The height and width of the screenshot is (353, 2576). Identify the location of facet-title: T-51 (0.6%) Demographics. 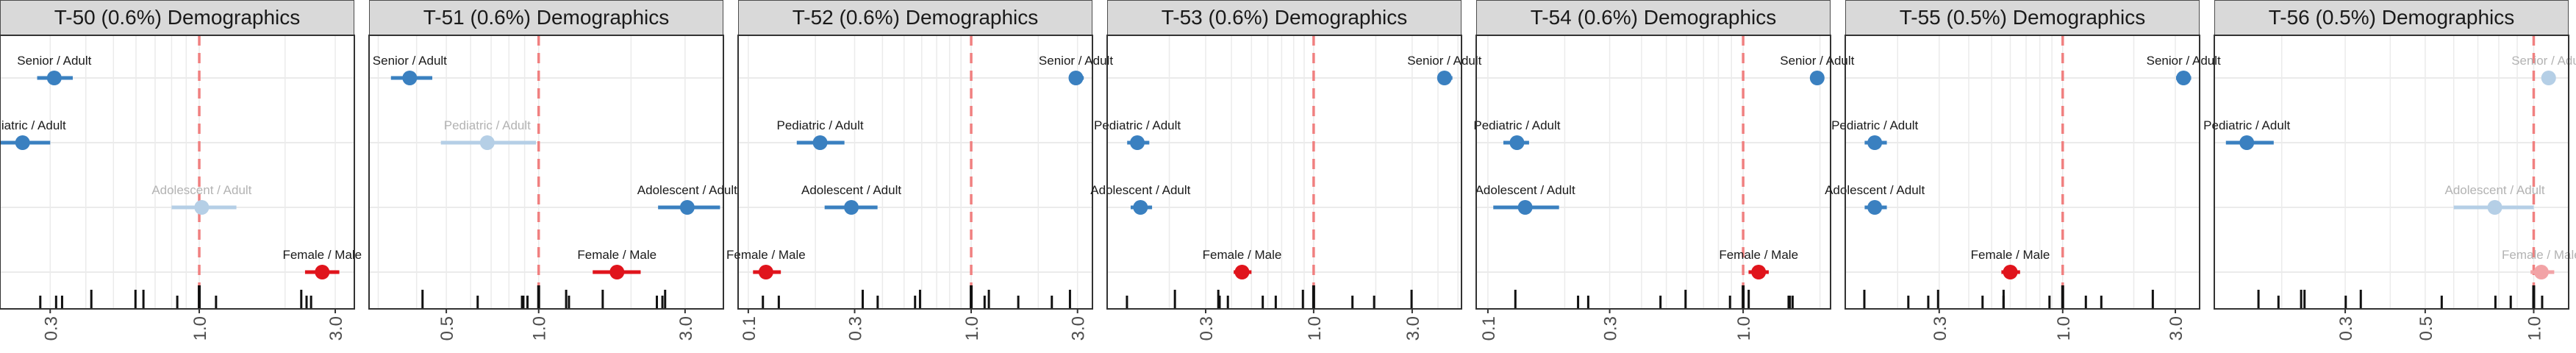
(546, 17).